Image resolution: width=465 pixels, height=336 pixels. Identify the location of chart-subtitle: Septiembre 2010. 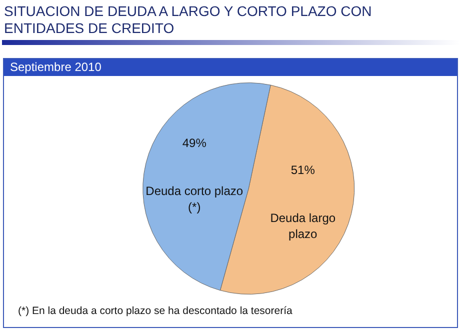
(230, 67).